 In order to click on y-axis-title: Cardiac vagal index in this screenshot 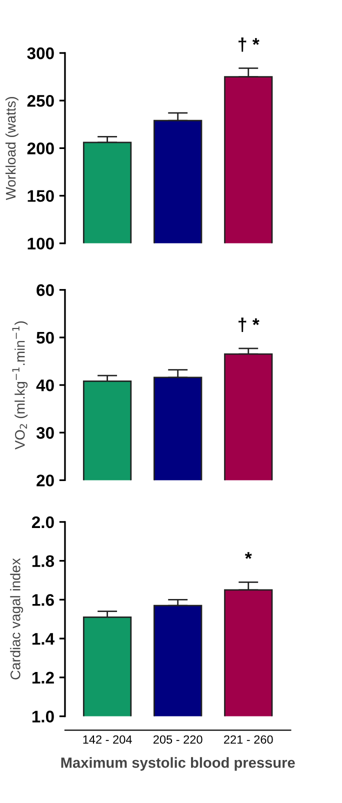, I will do `click(17, 619)`.